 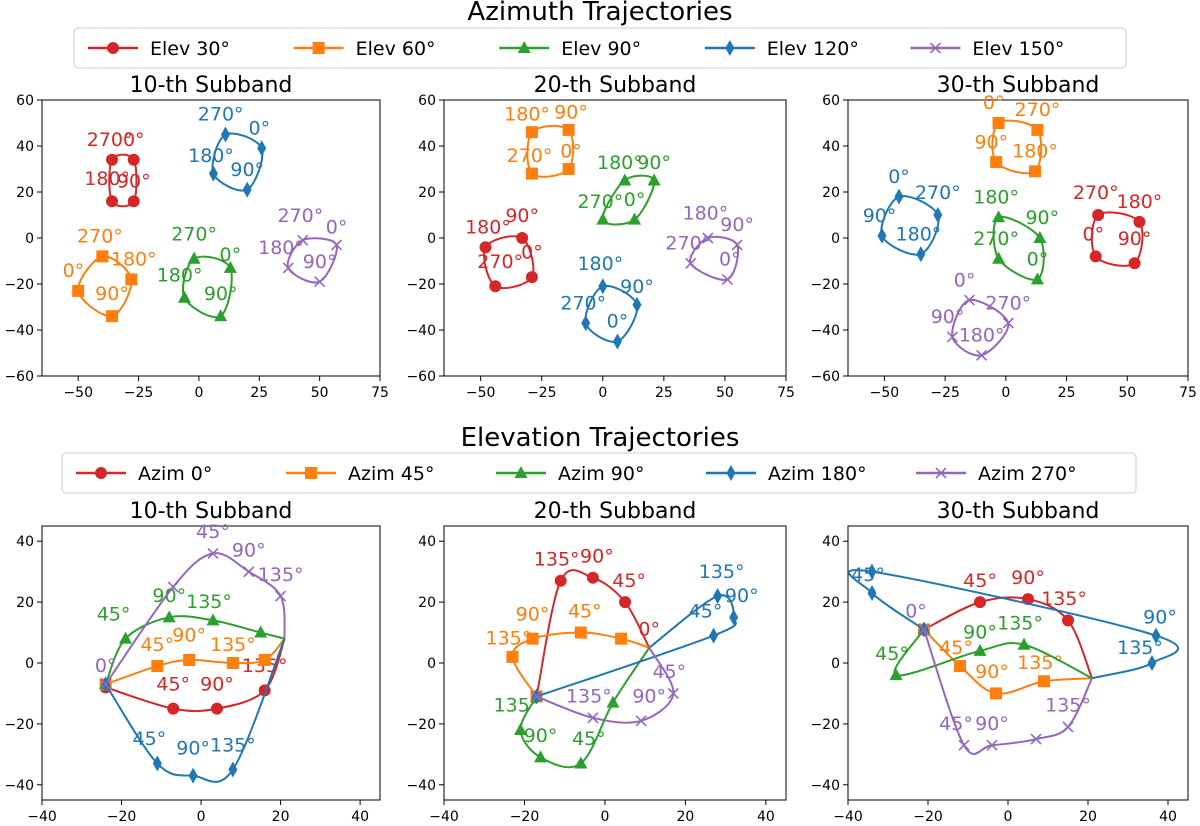 What do you see at coordinates (281, 817) in the screenshot?
I see `x-tick-label: 20` at bounding box center [281, 817].